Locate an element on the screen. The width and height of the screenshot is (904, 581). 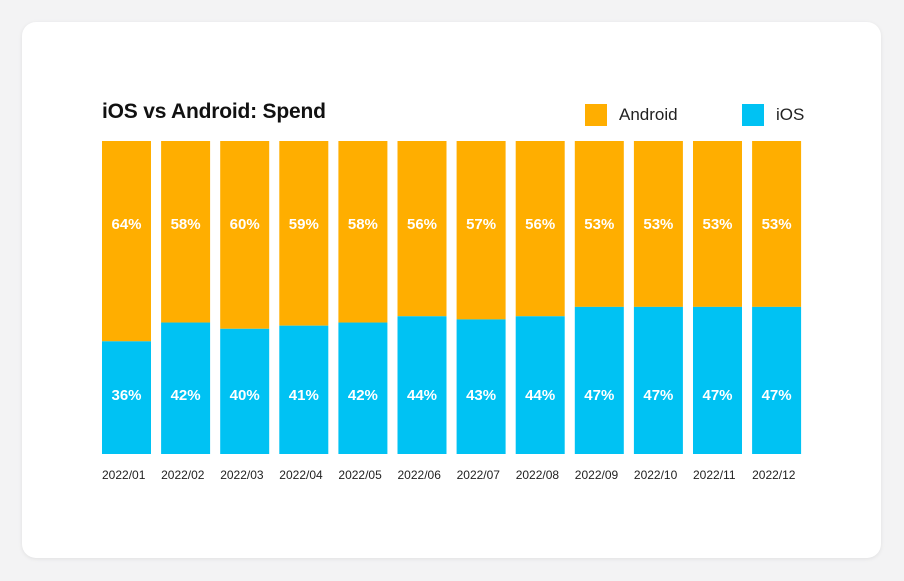
legend-swatch-ios is located at coordinates (753, 115).